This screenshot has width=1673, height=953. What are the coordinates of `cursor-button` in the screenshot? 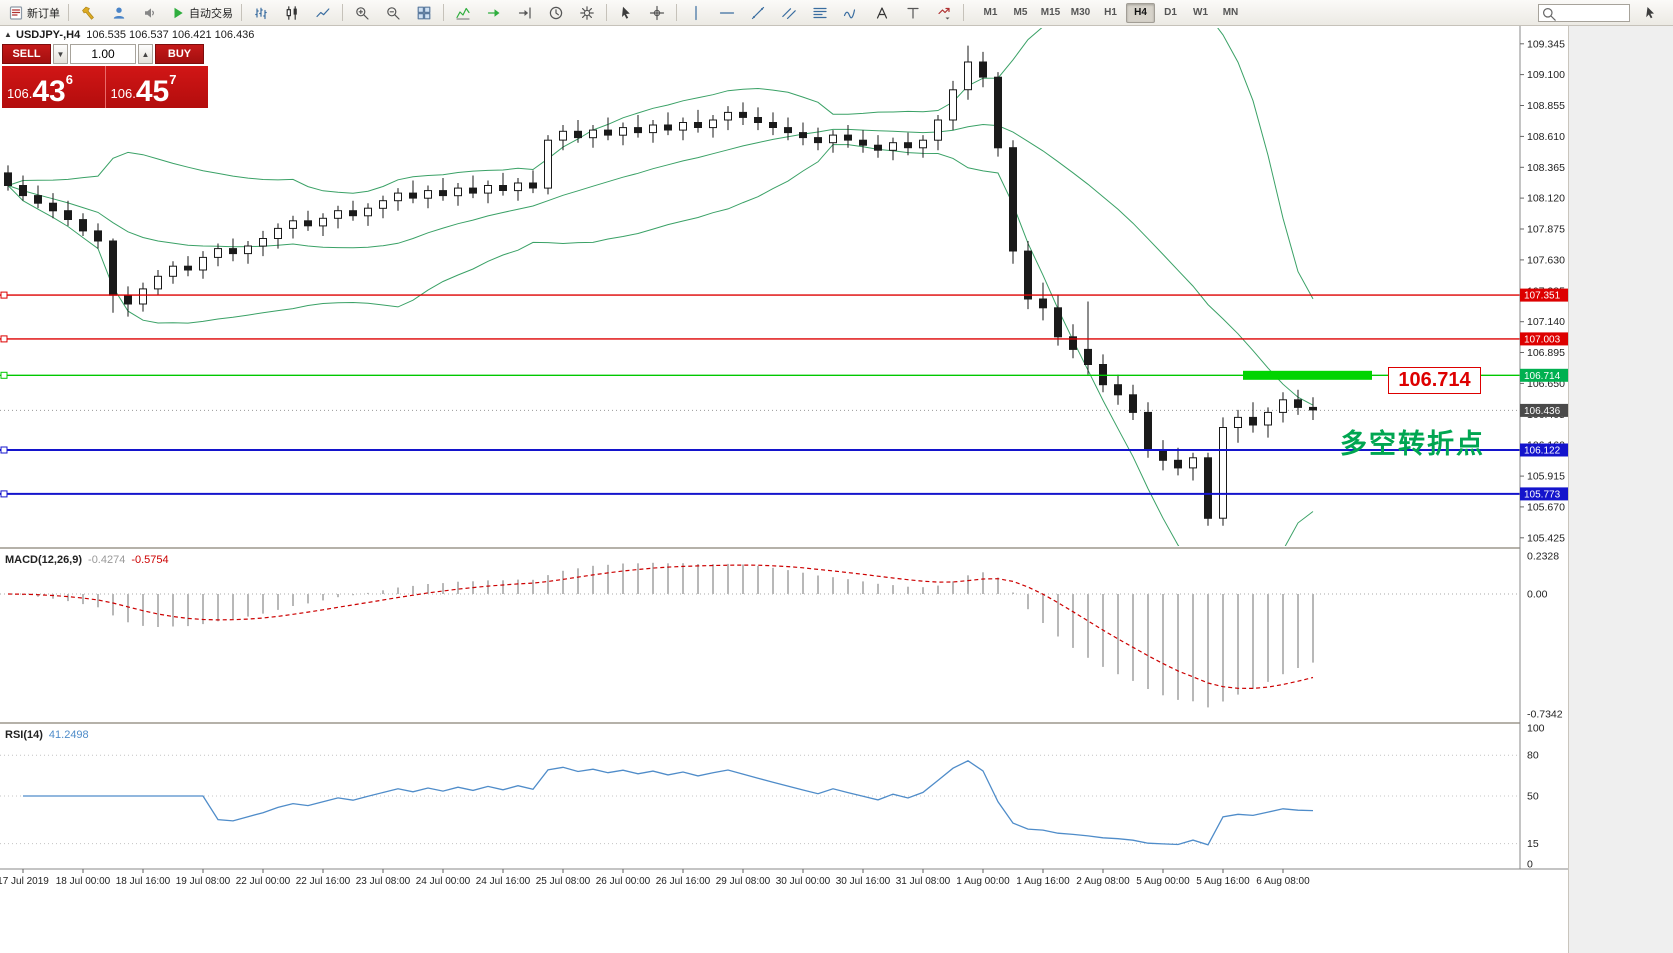 It's located at (626, 13).